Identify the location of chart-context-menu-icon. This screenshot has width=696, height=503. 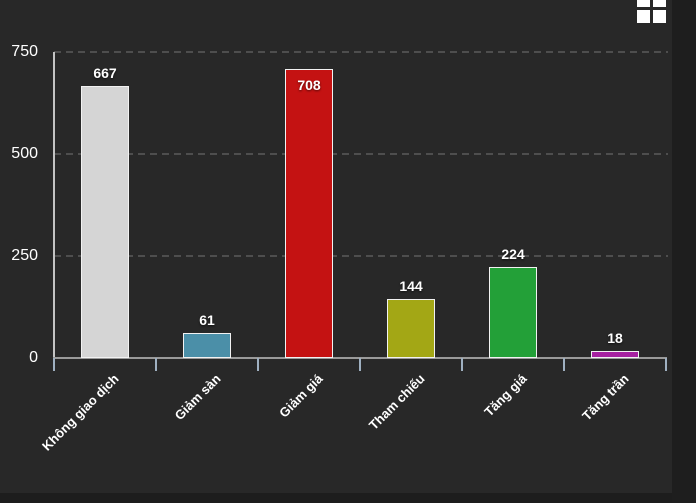
(651, 12).